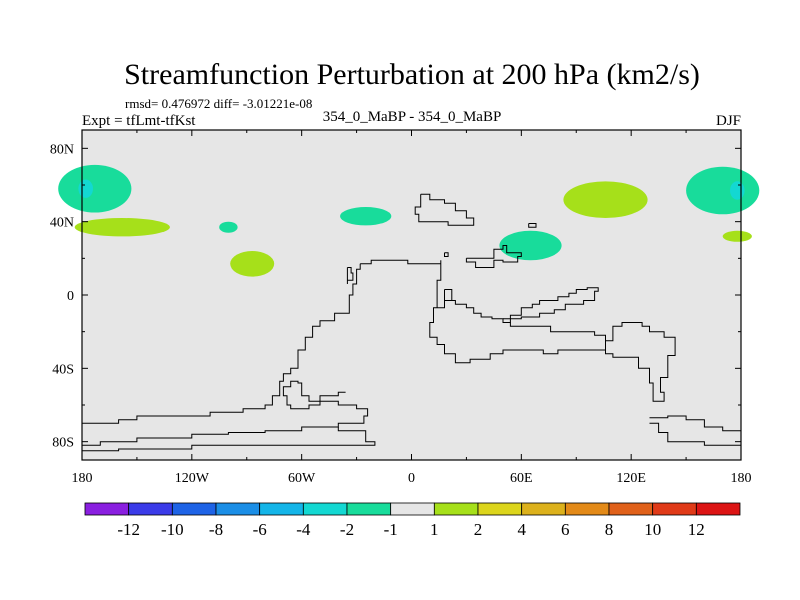  Describe the element at coordinates (62, 149) in the screenshot. I see `y-tick-label: 80N` at that location.